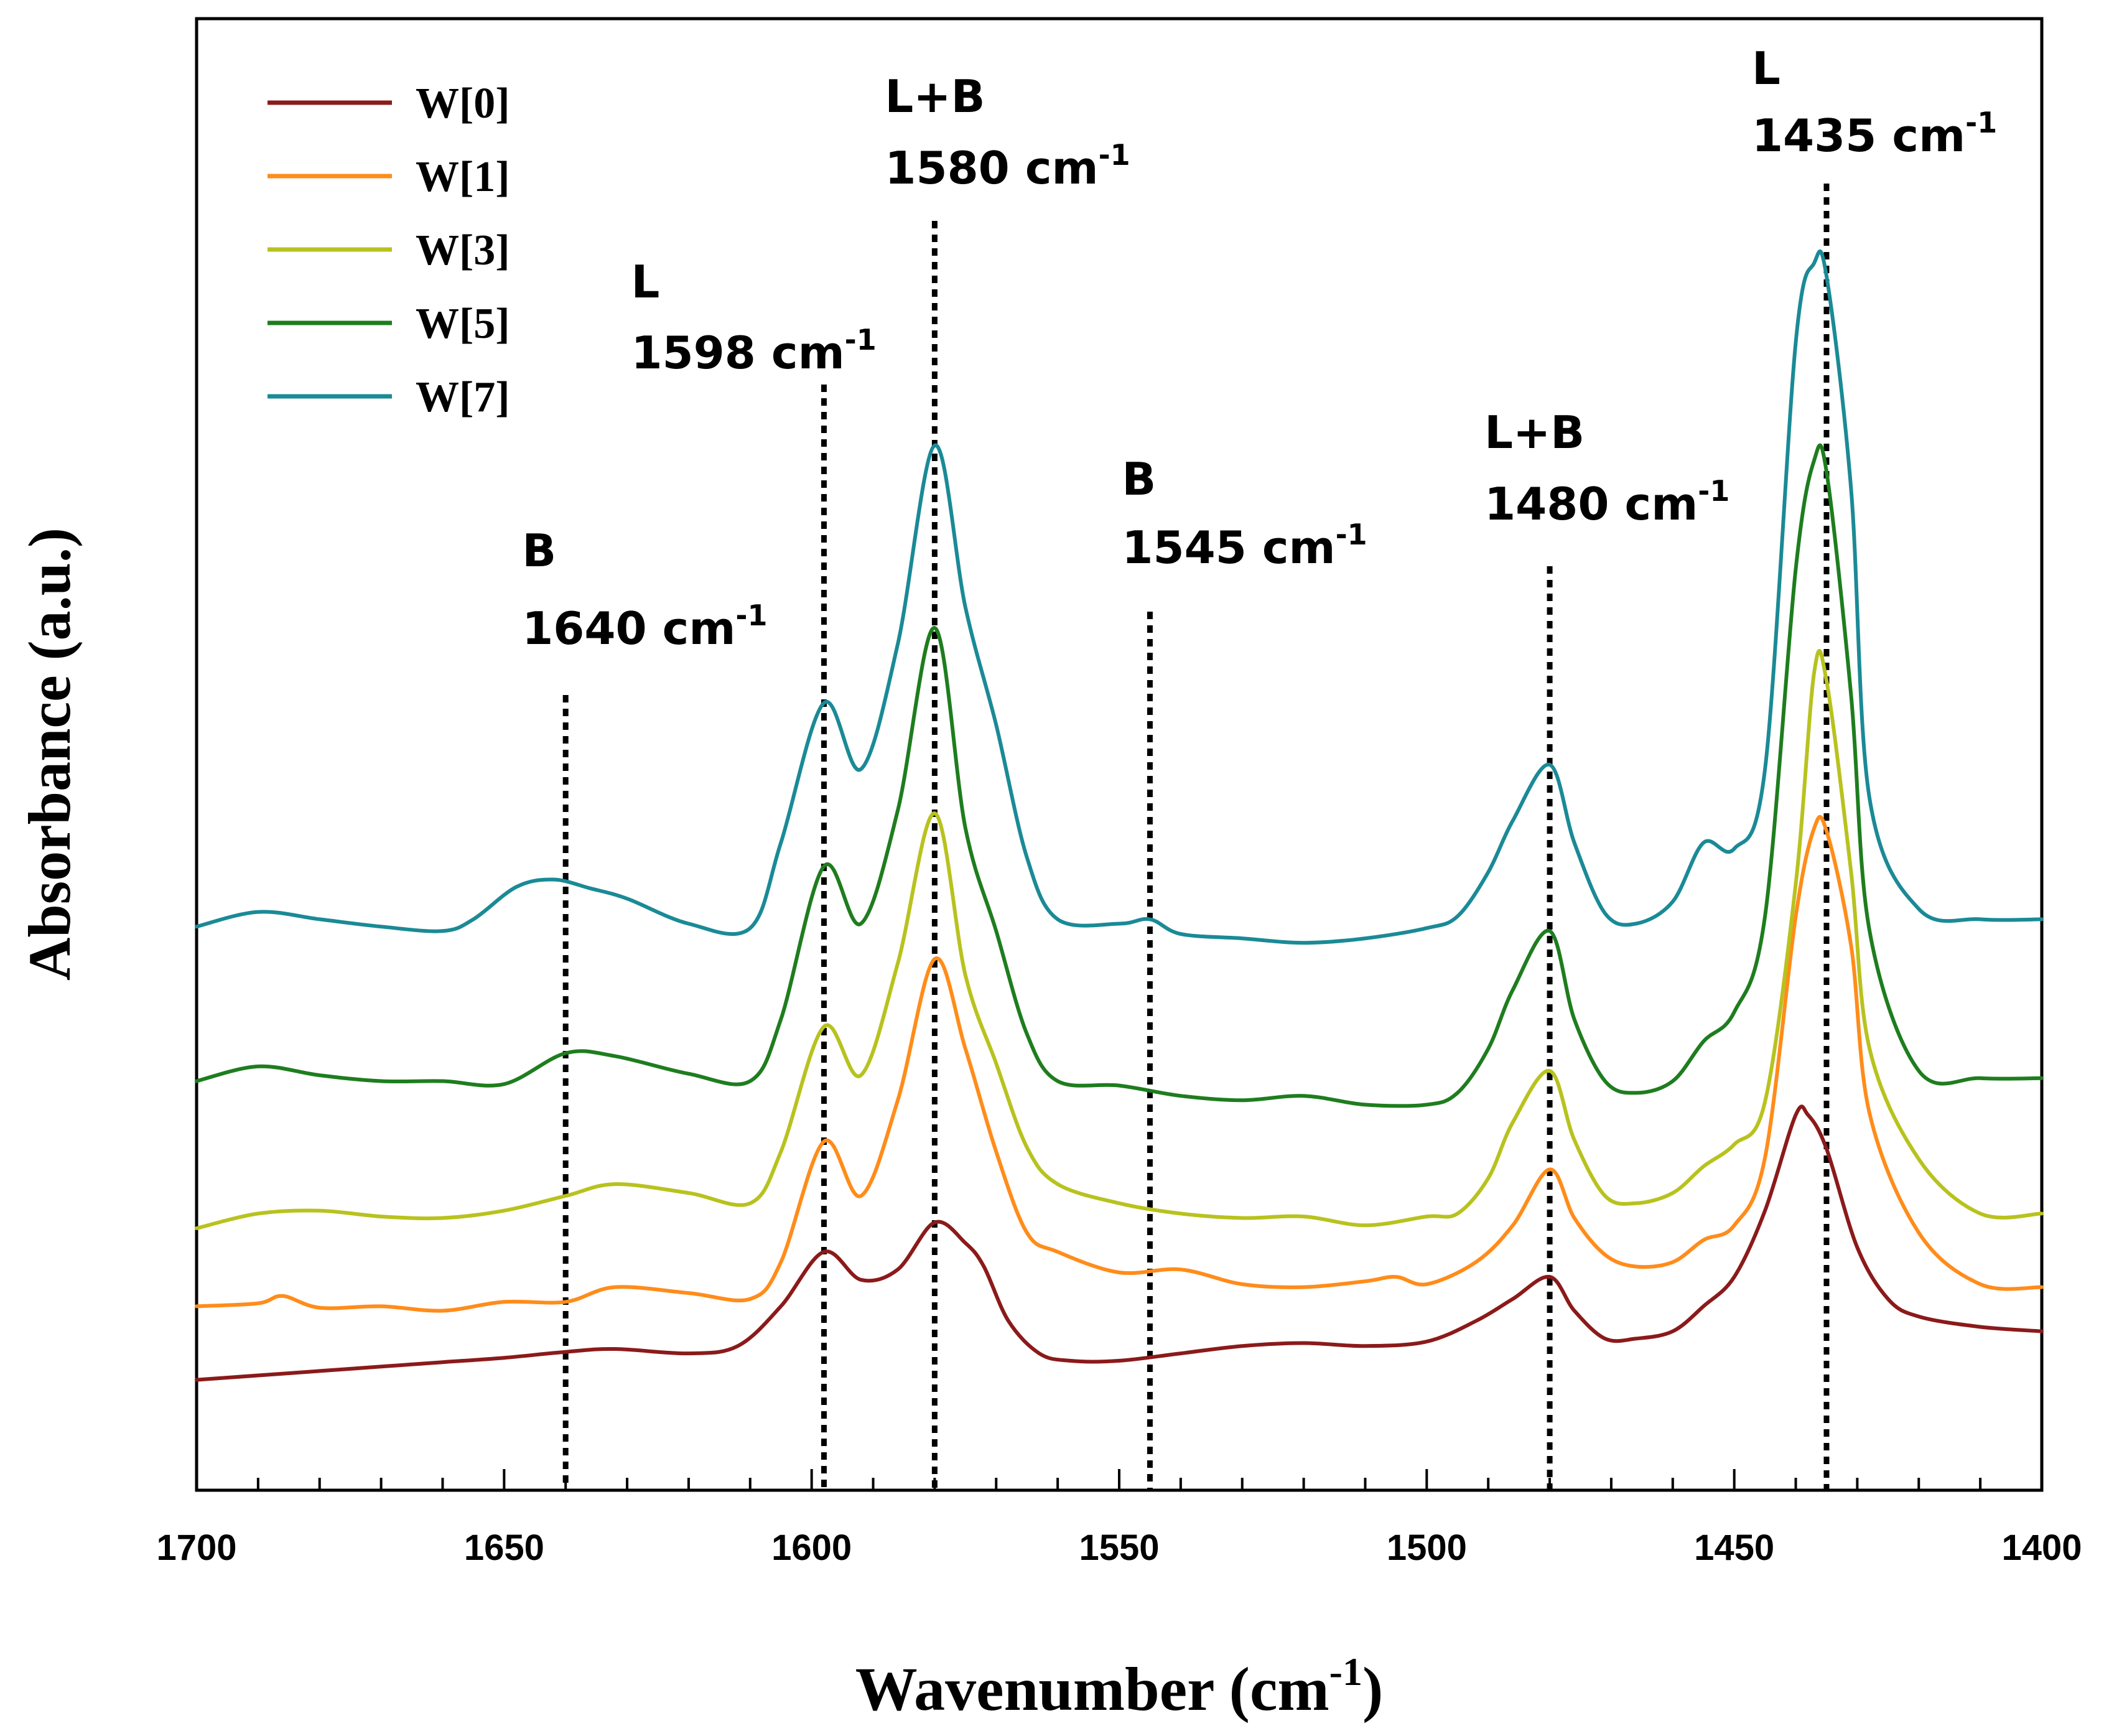 This screenshot has height=1736, width=2104. What do you see at coordinates (196, 1548) in the screenshot?
I see `x-tick-label: 1700` at bounding box center [196, 1548].